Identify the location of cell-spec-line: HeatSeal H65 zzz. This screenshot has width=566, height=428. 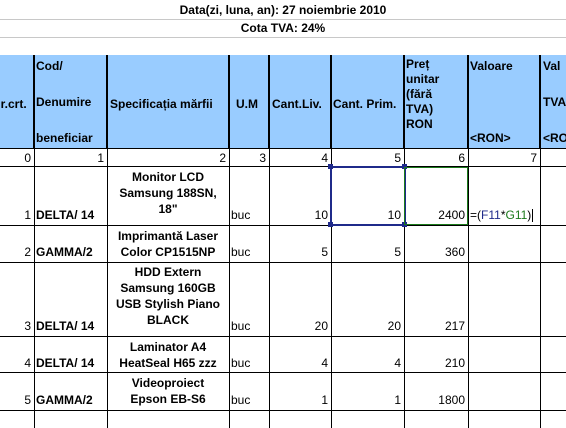
(168, 363).